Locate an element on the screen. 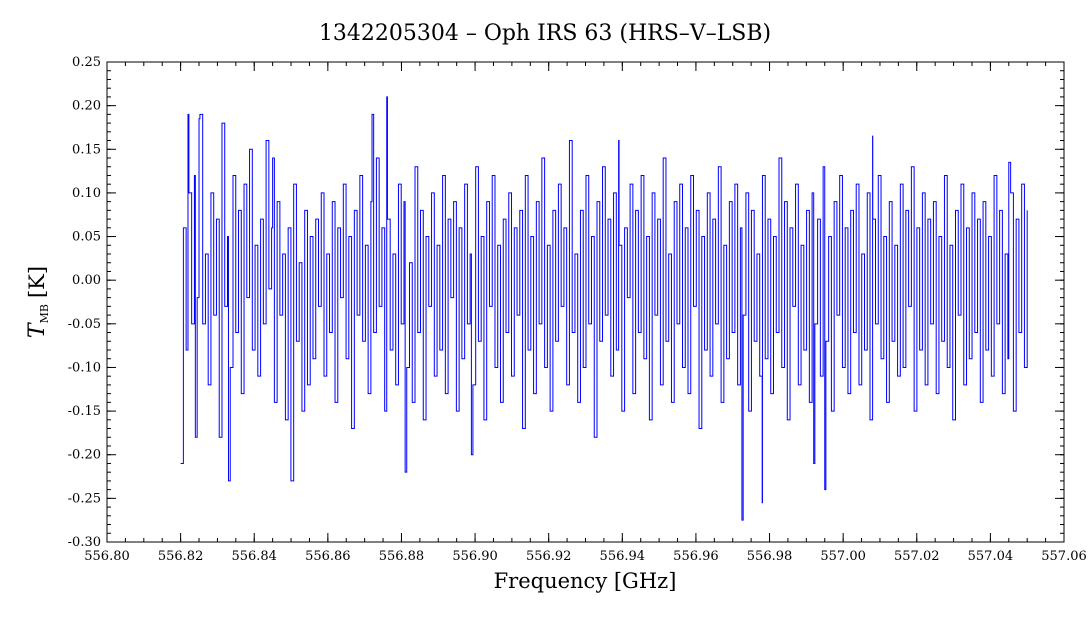 Image resolution: width=1090 pixels, height=618 pixels. svg-text:TMB[K]: TMB [K] is located at coordinates (38, 302).